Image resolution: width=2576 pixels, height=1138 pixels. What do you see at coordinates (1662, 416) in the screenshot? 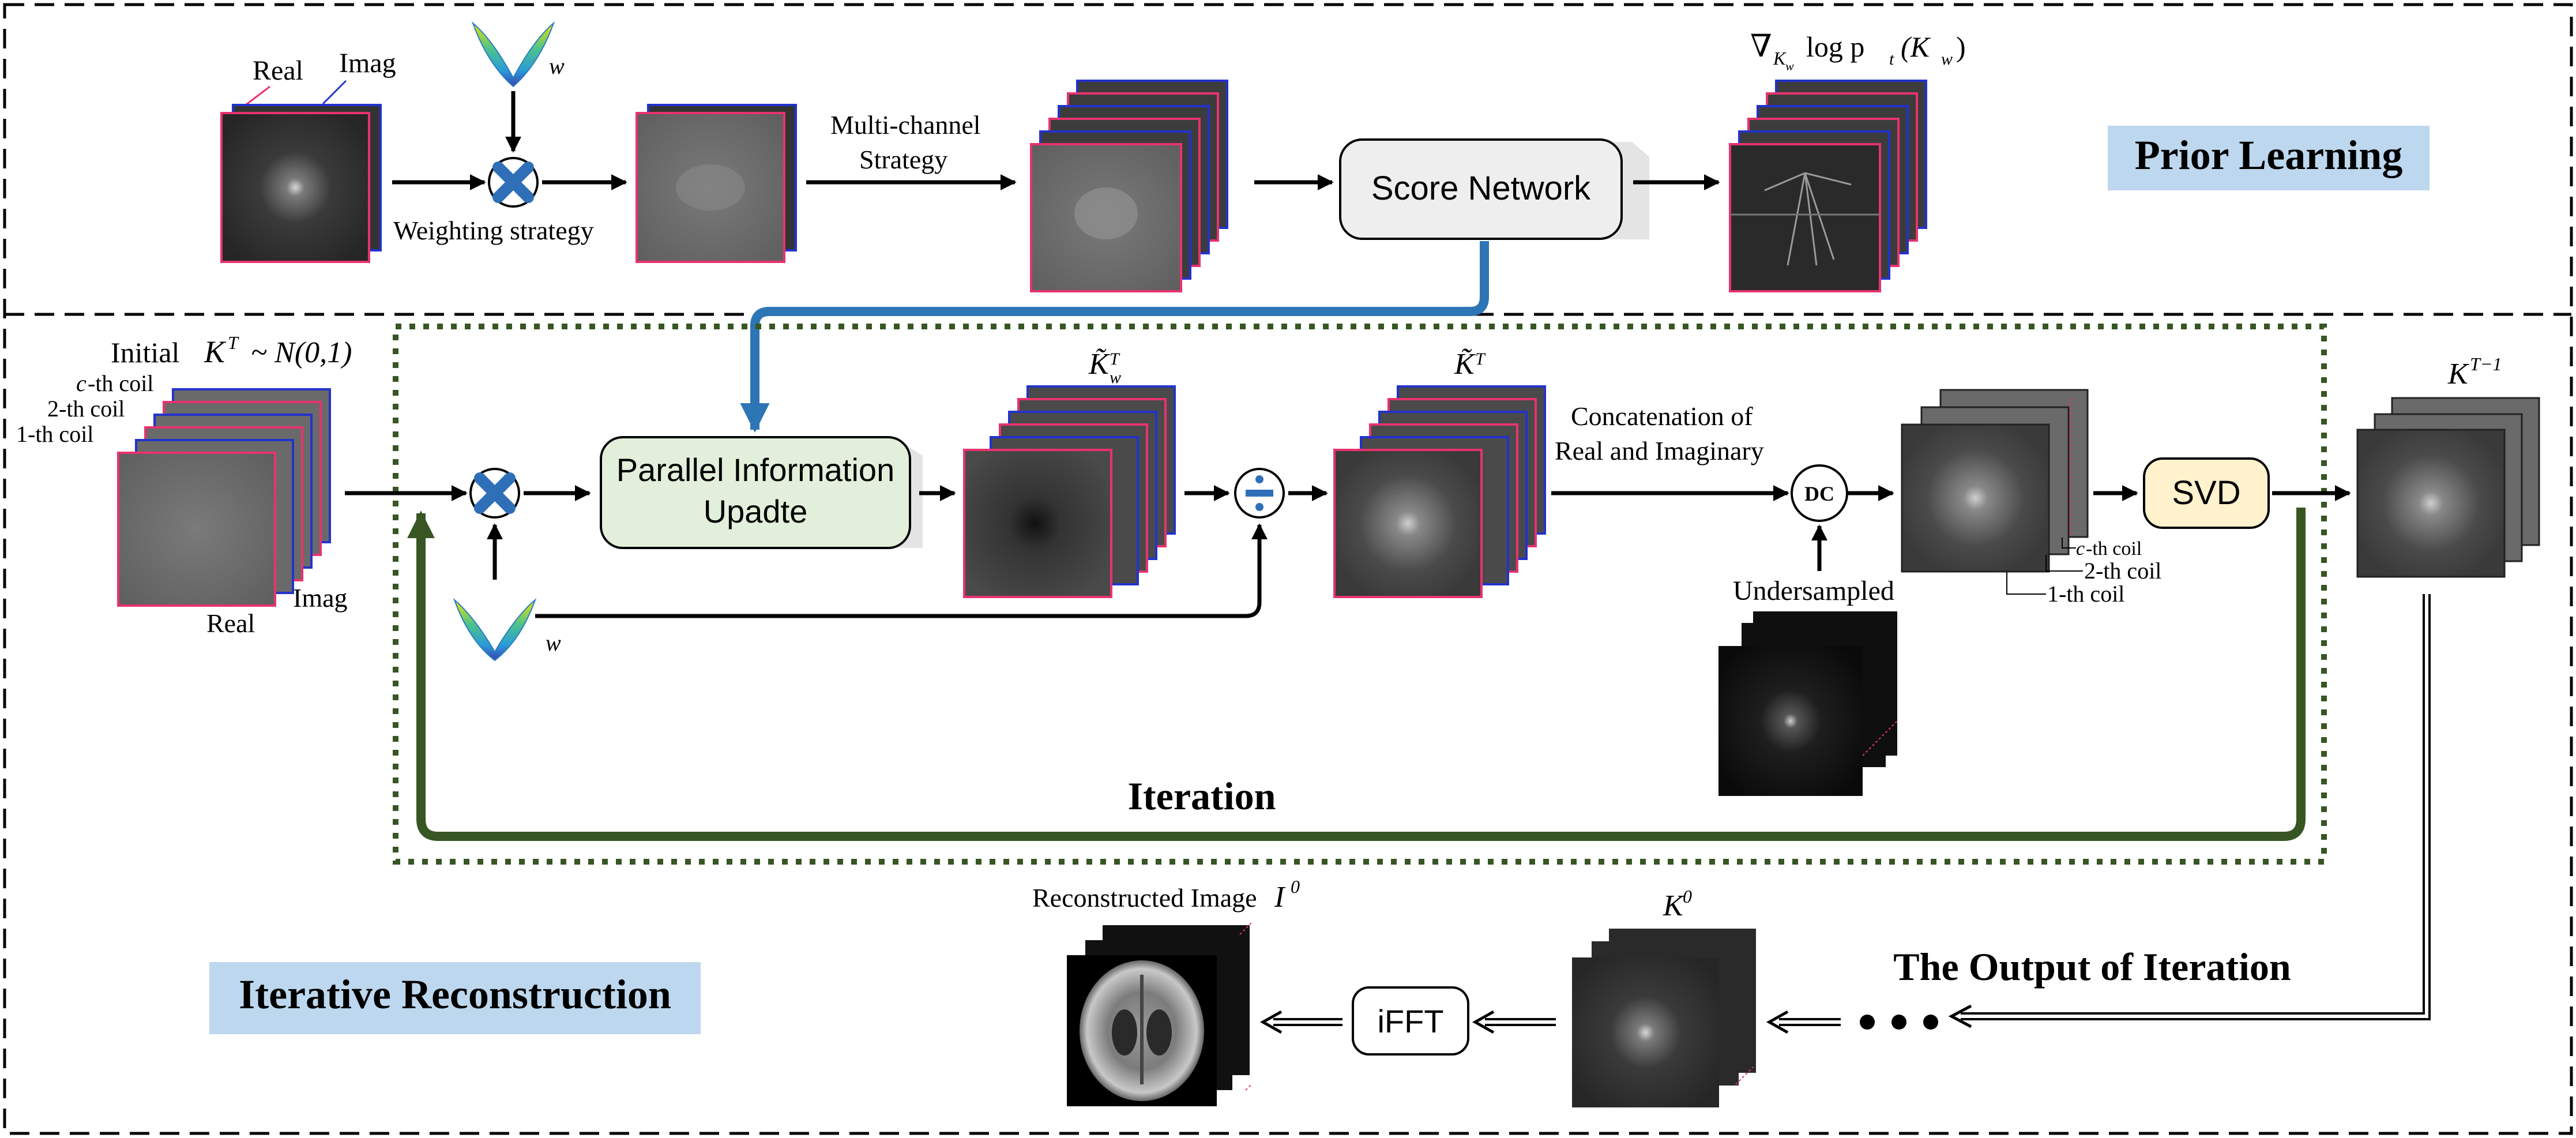
I see `concat-label-1: Concatenation of` at bounding box center [1662, 416].